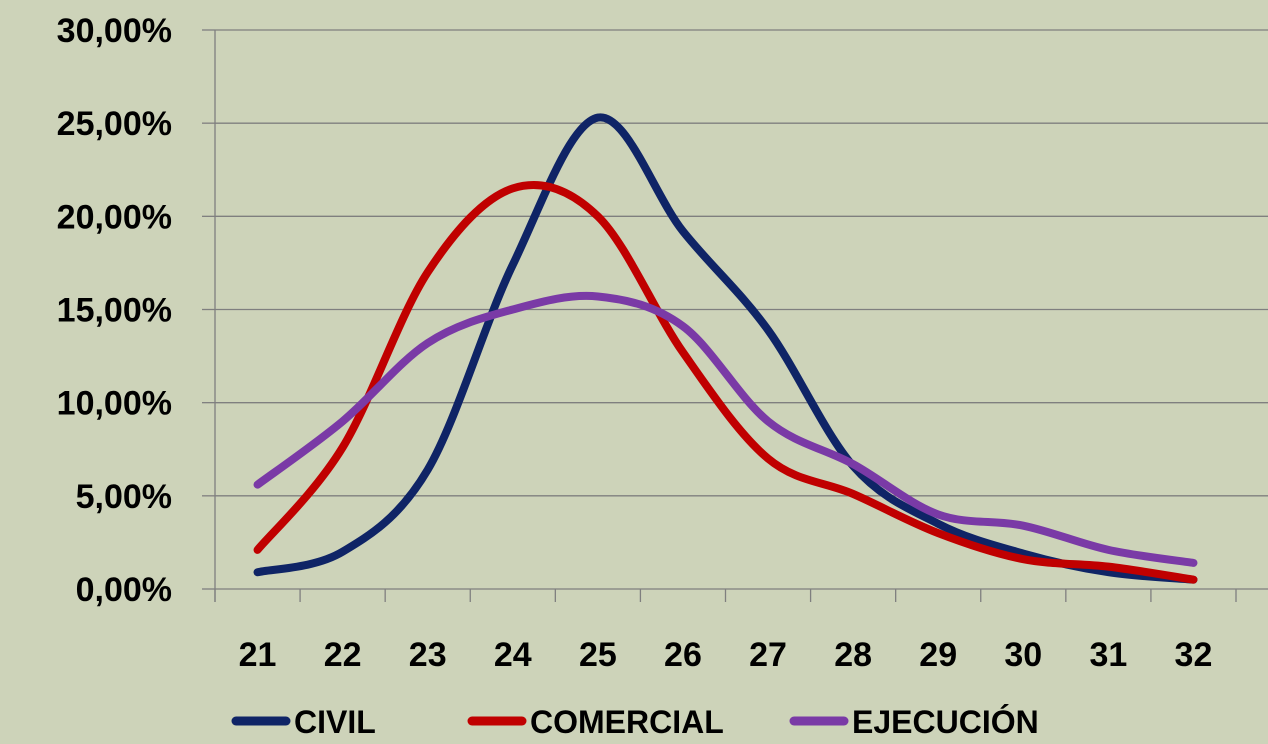  Describe the element at coordinates (945, 722) in the screenshot. I see `legend-label-ejecucion: EJECUCIÓN` at that location.